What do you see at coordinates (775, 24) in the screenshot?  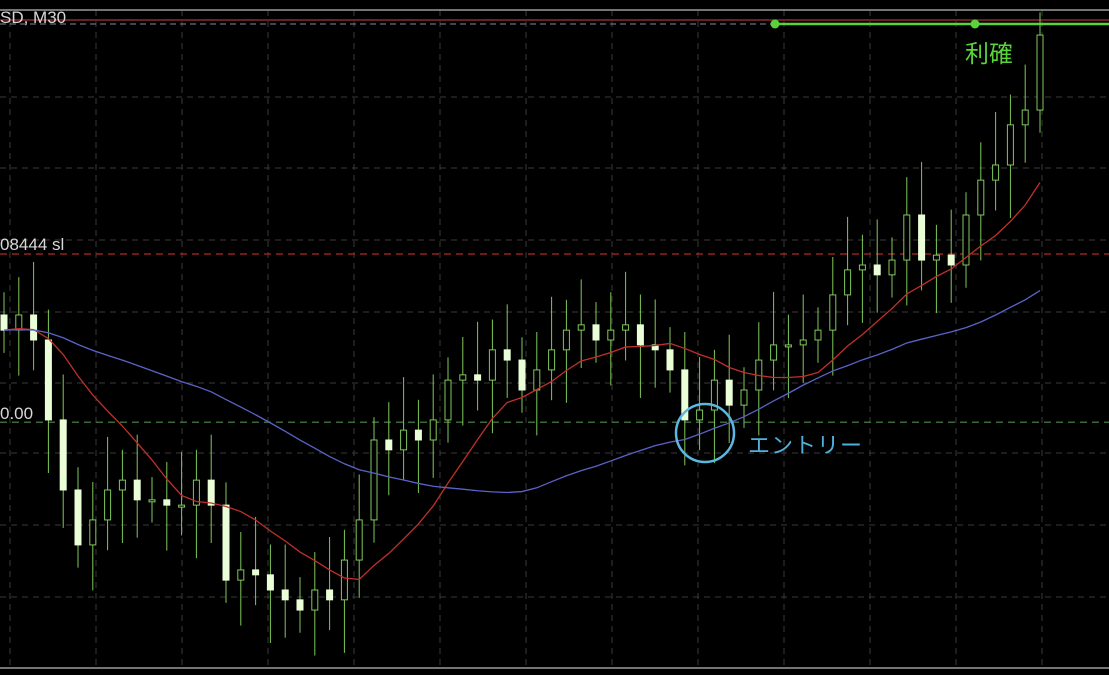 I see `tp-handle-left` at bounding box center [775, 24].